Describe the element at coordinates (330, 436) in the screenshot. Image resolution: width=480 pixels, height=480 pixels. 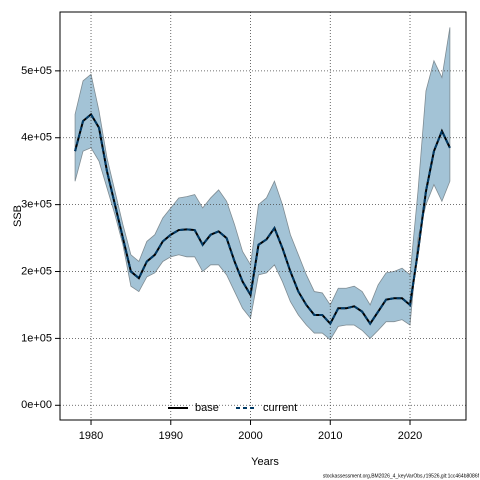
I see `x-tick-label: 2010` at that location.